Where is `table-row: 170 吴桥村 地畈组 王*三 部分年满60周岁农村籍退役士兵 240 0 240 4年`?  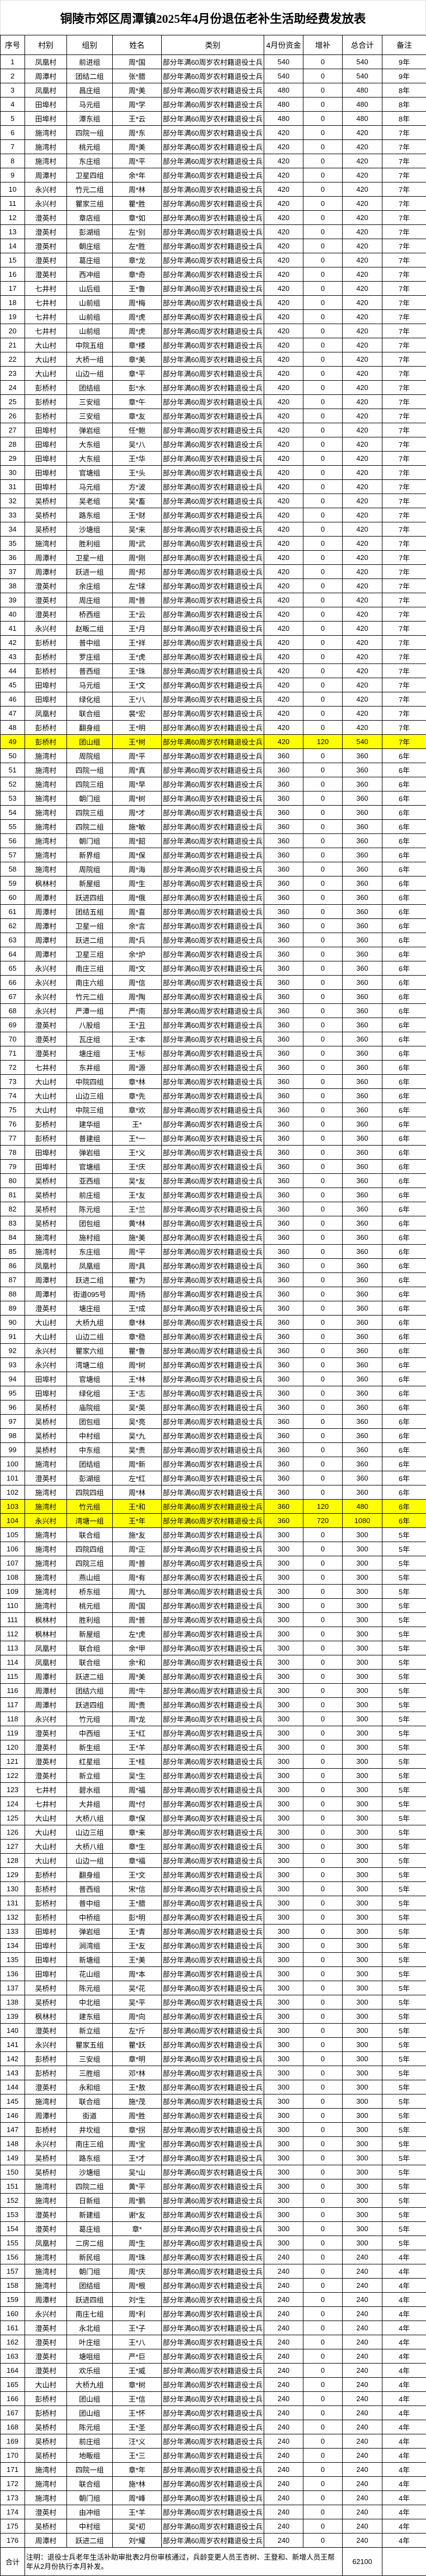
table-row: 170 吴桥村 地畈组 王*三 部分年满60周岁农村籍退役士兵 240 0 240 4年 is located at coordinates (213, 2456).